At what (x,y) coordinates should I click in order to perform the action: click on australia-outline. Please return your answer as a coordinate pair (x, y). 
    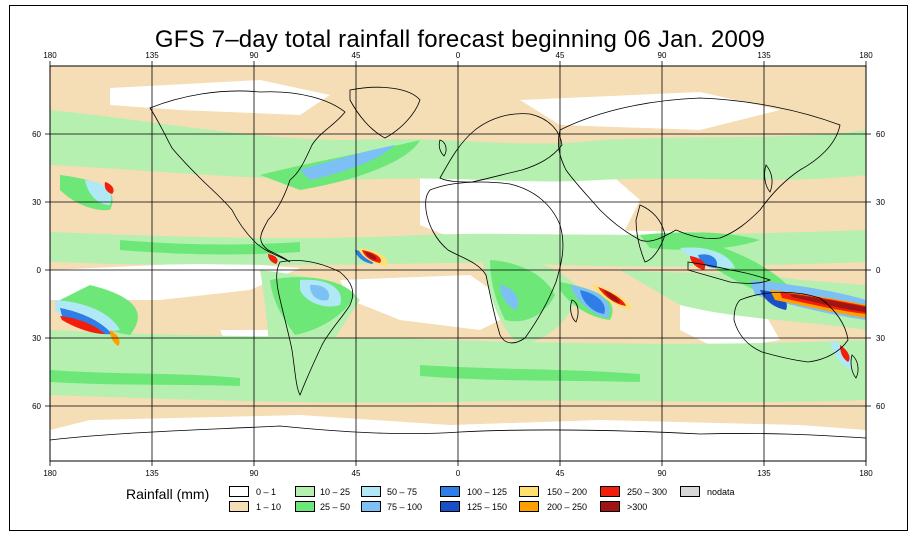
    Looking at the image, I should click on (791, 327).